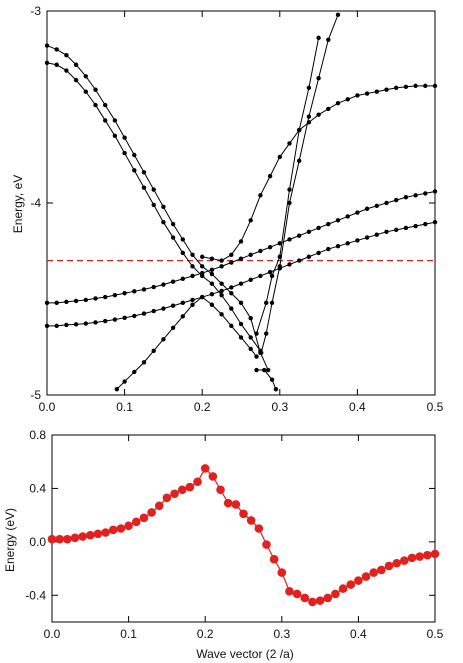  I want to click on top-ytick-label: -4, so click(35, 203).